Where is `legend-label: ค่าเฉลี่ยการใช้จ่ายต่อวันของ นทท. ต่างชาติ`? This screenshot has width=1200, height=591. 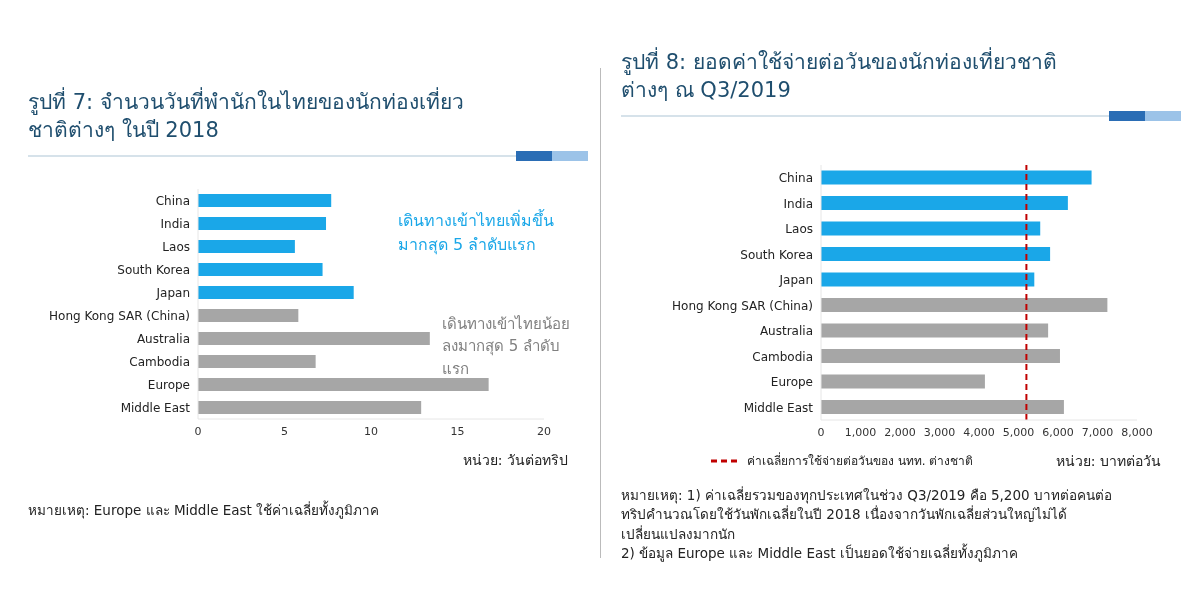 legend-label: ค่าเฉลี่ยการใช้จ่ายต่อวันของ นทท. ต่างชาติ is located at coordinates (860, 461).